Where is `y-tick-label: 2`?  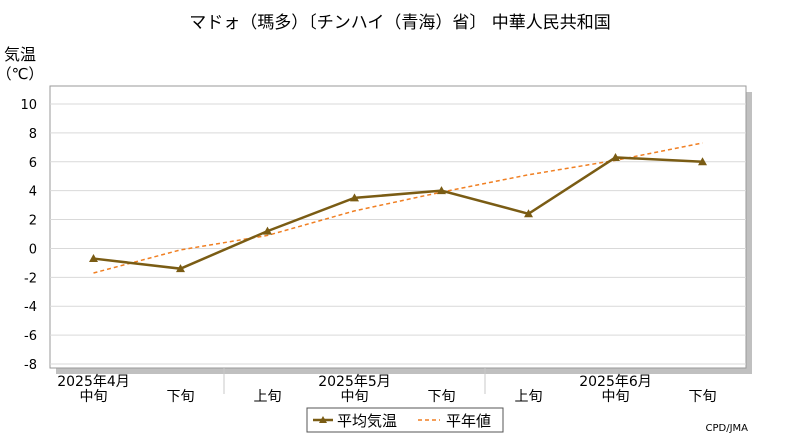 y-tick-label: 2 is located at coordinates (33, 221).